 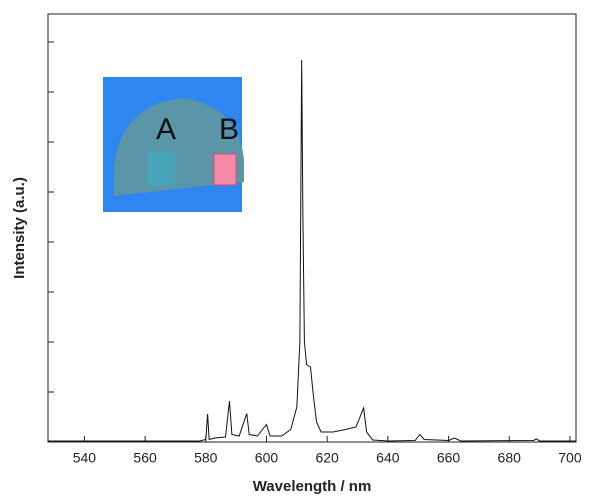 I want to click on x-tick-label: 620, so click(x=327, y=458).